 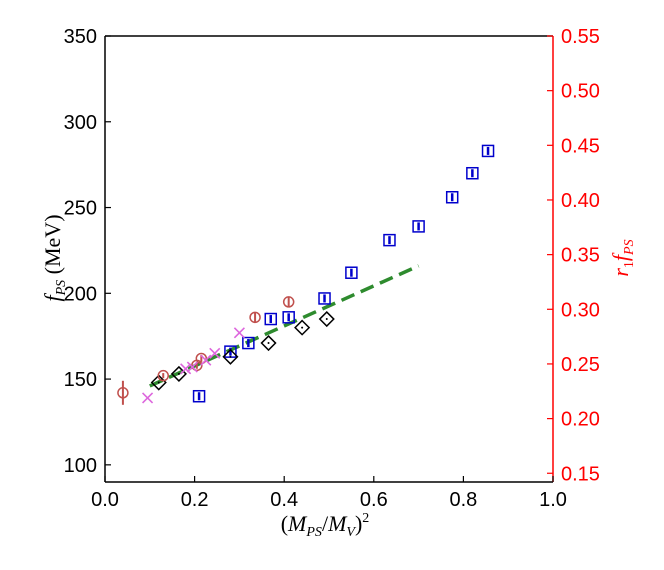 I want to click on y-left-tick-label: 300, so click(x=80, y=123).